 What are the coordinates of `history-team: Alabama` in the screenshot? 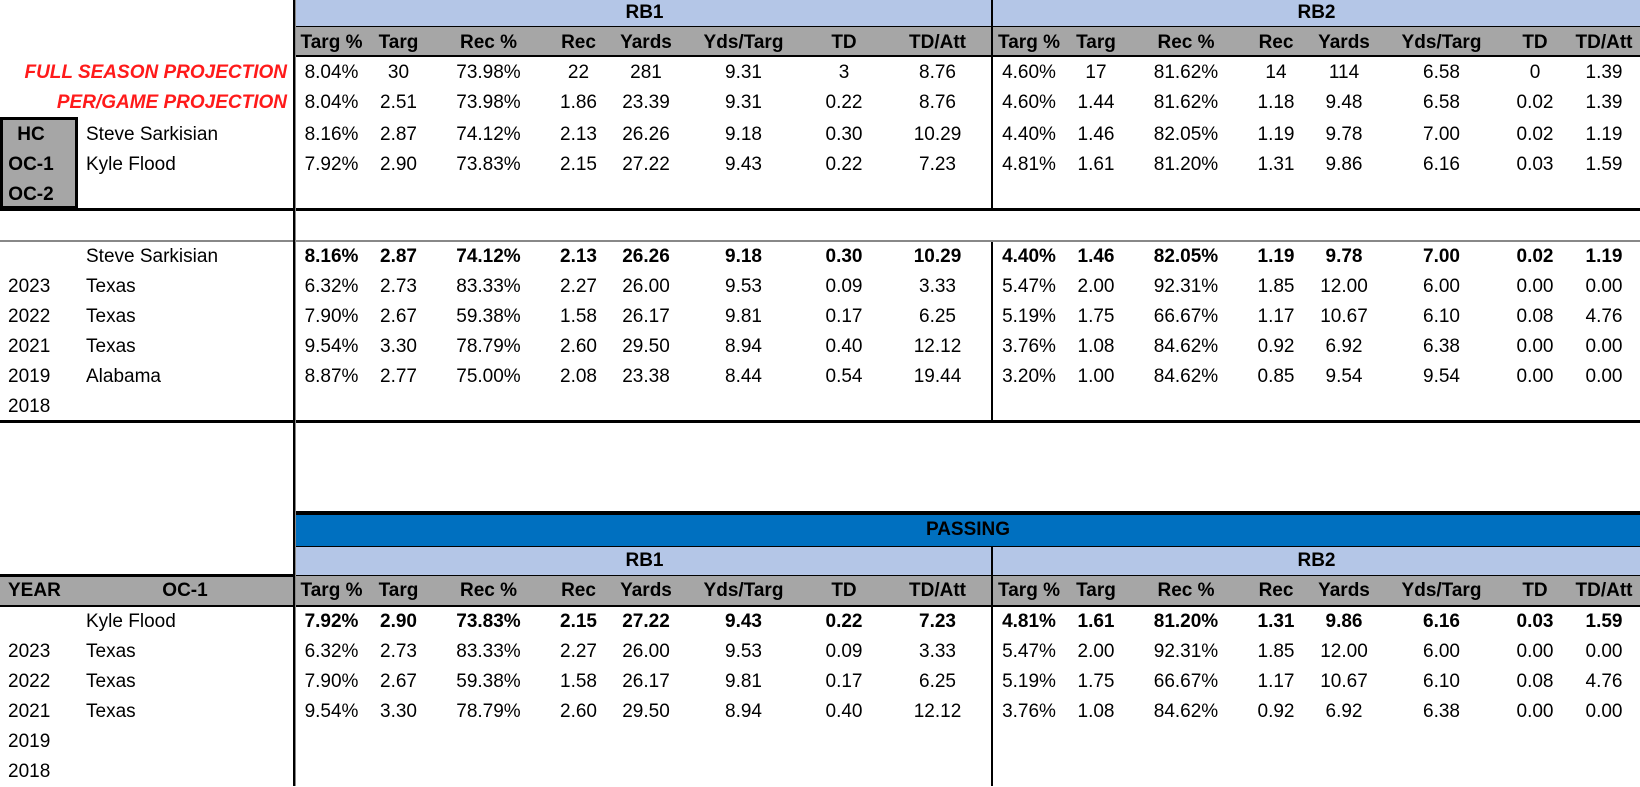 It's located at (123, 376).